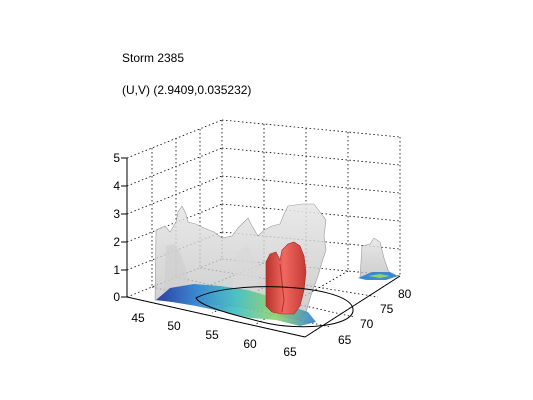 This screenshot has height=400, width=533. I want to click on x-tick-label: 45, so click(138, 318).